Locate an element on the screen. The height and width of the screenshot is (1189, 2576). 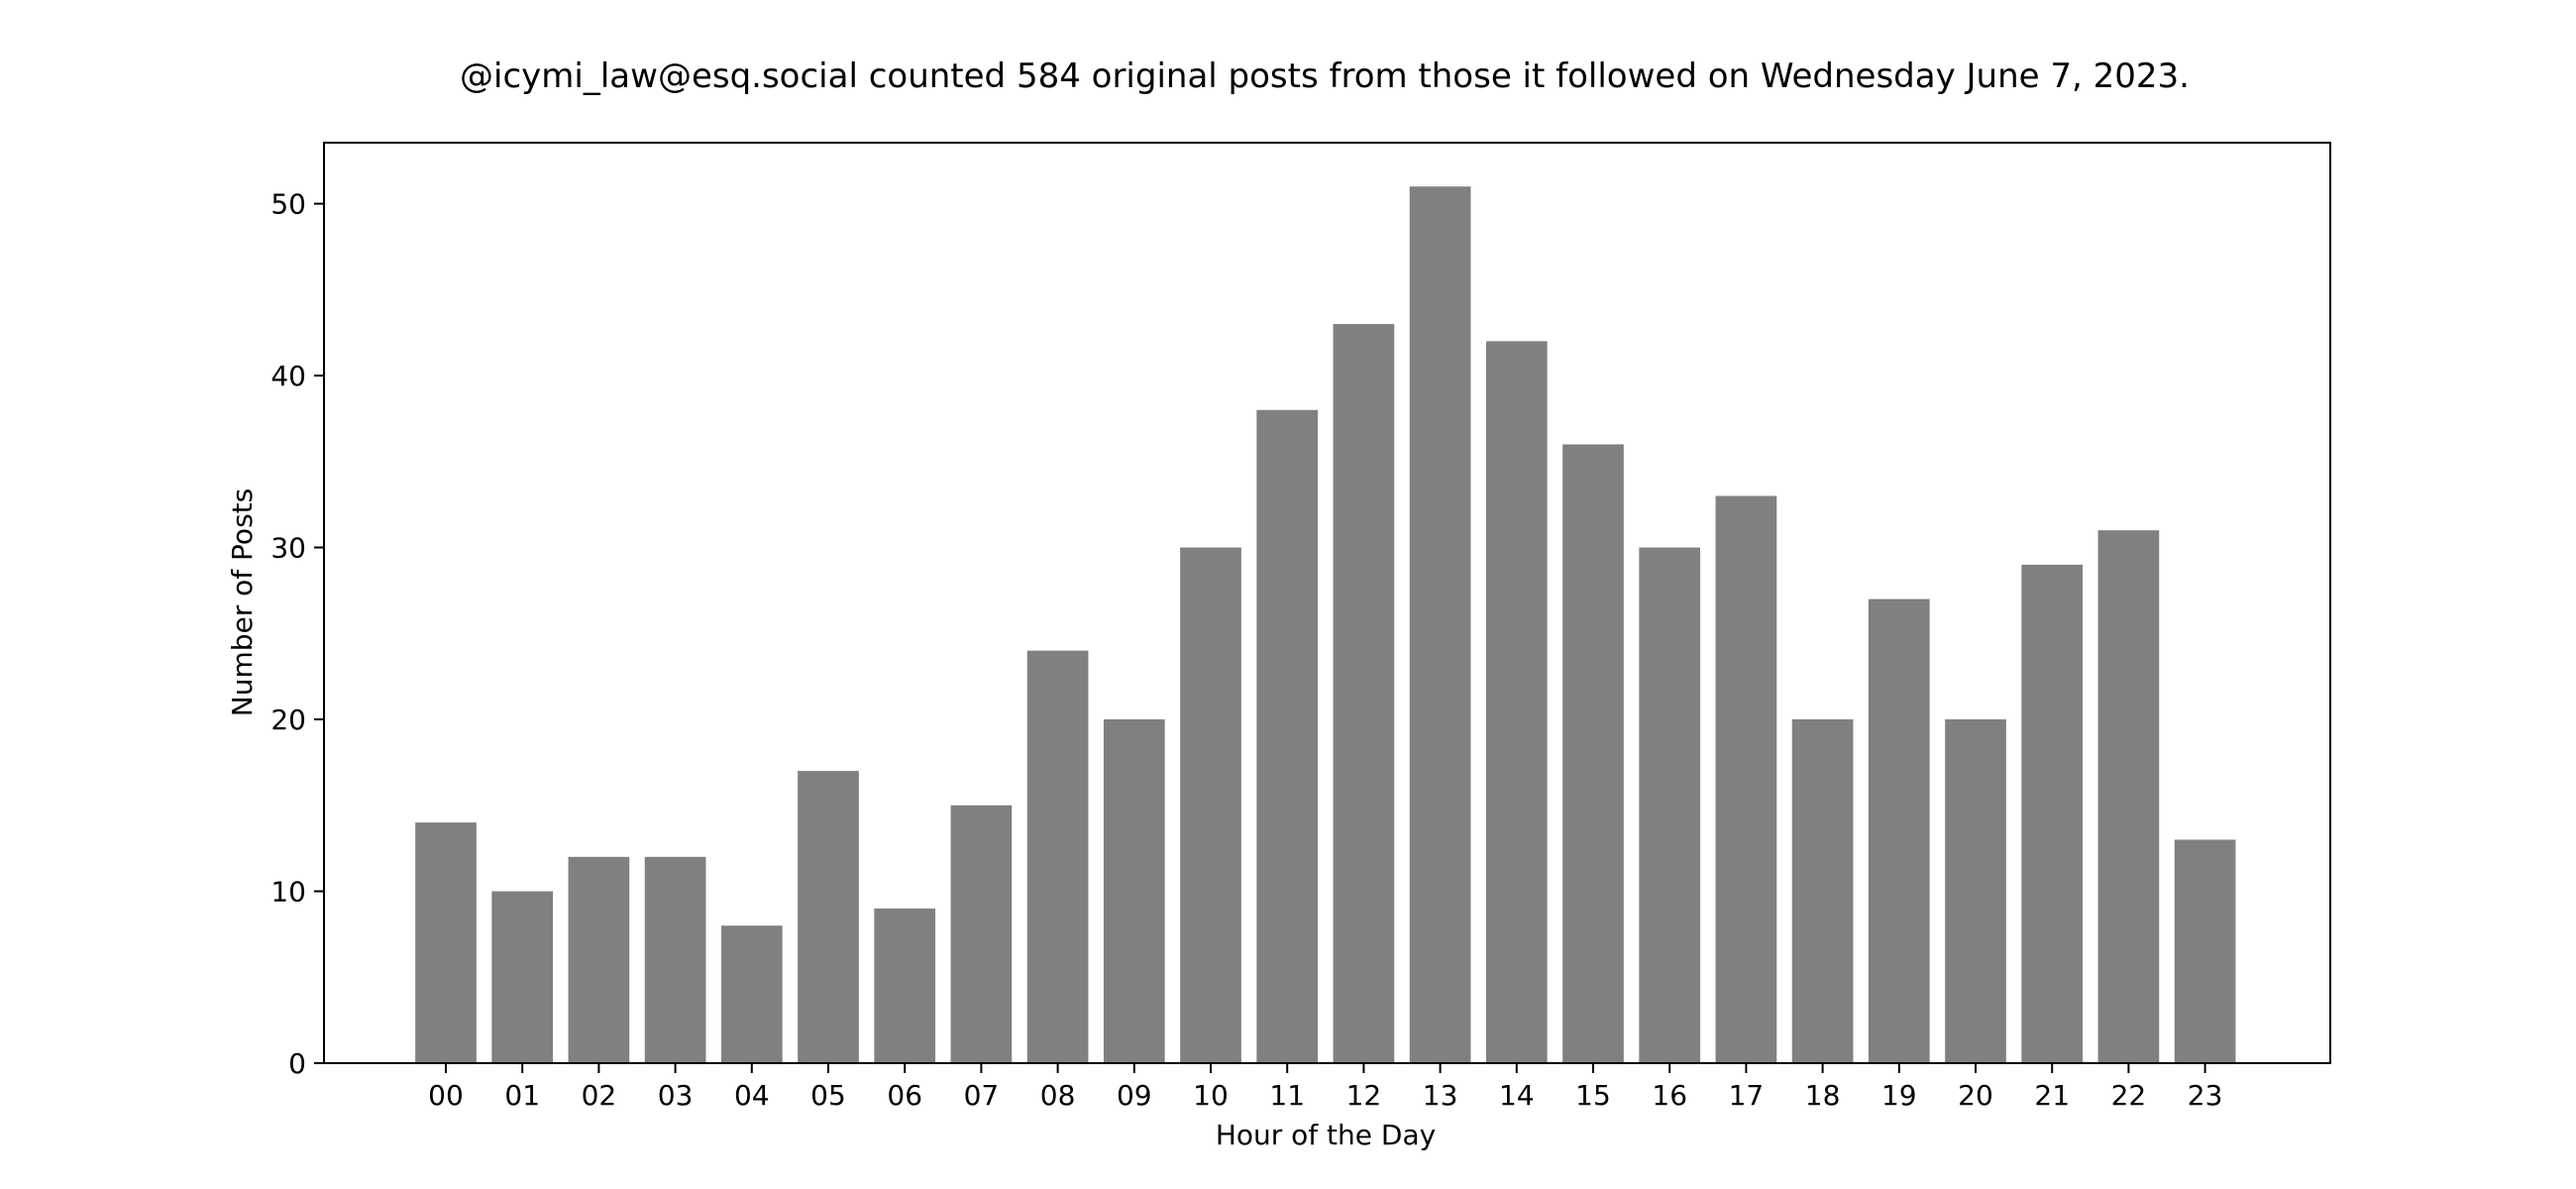
x-tick-label: 23 is located at coordinates (2206, 1095).